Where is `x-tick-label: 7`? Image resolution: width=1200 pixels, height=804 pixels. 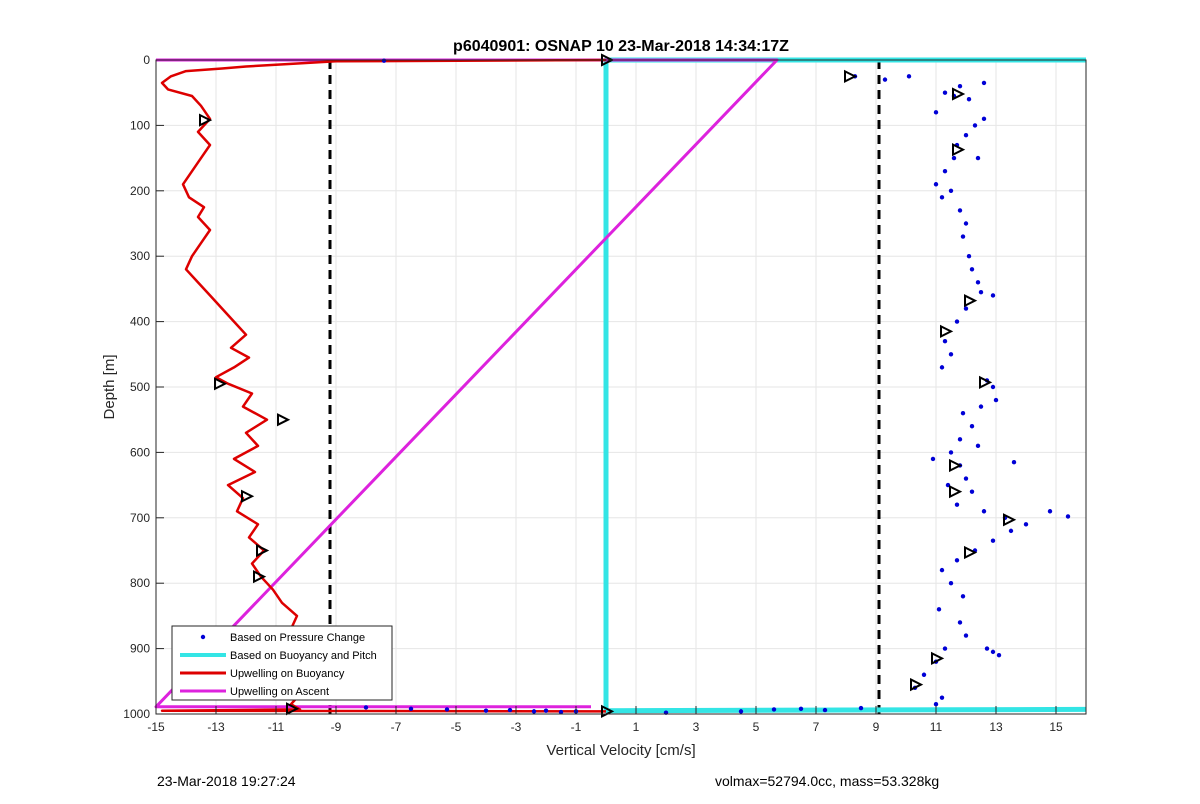
x-tick-label: 7 is located at coordinates (816, 727).